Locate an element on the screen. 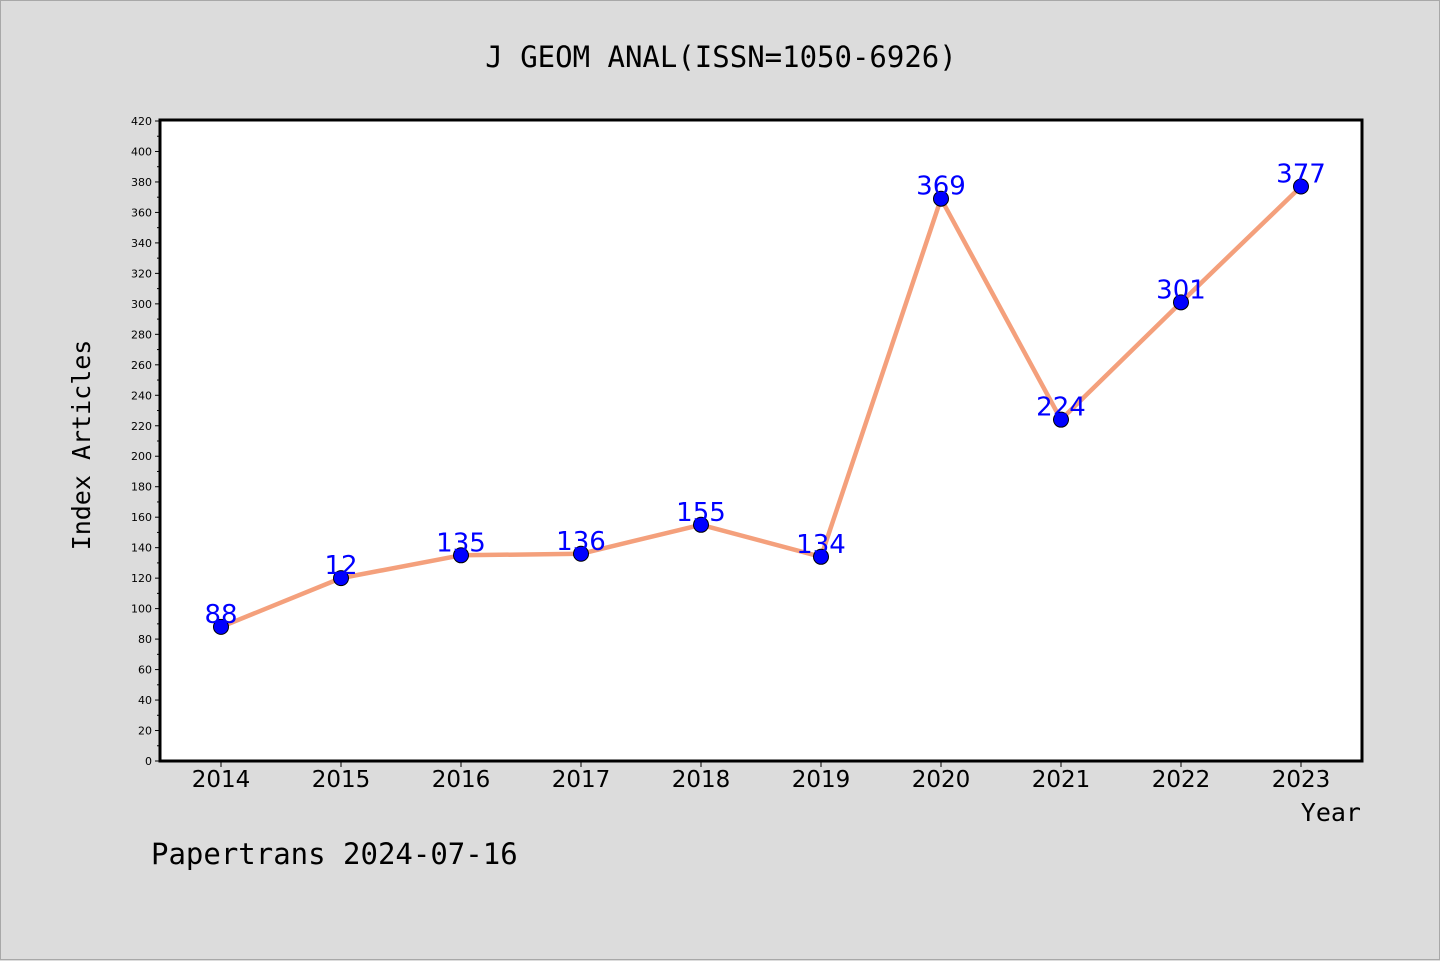 The image size is (1440, 961). y-tick-label: 120 is located at coordinates (141, 578).